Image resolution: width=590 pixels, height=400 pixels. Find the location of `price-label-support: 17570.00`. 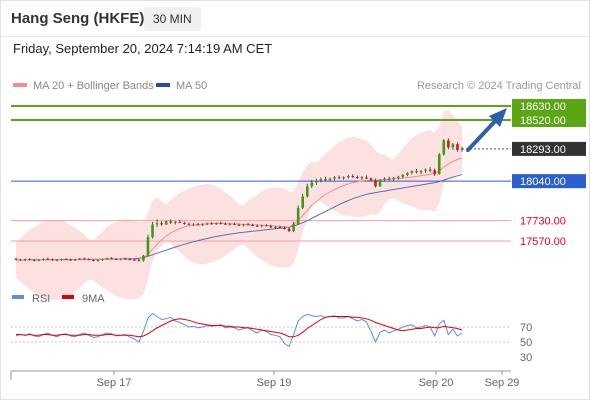

price-label-support: 17570.00 is located at coordinates (543, 242).